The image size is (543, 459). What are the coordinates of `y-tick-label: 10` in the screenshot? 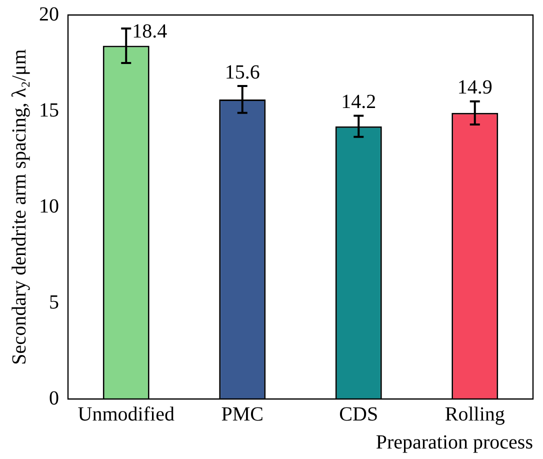 It's located at (49, 206).